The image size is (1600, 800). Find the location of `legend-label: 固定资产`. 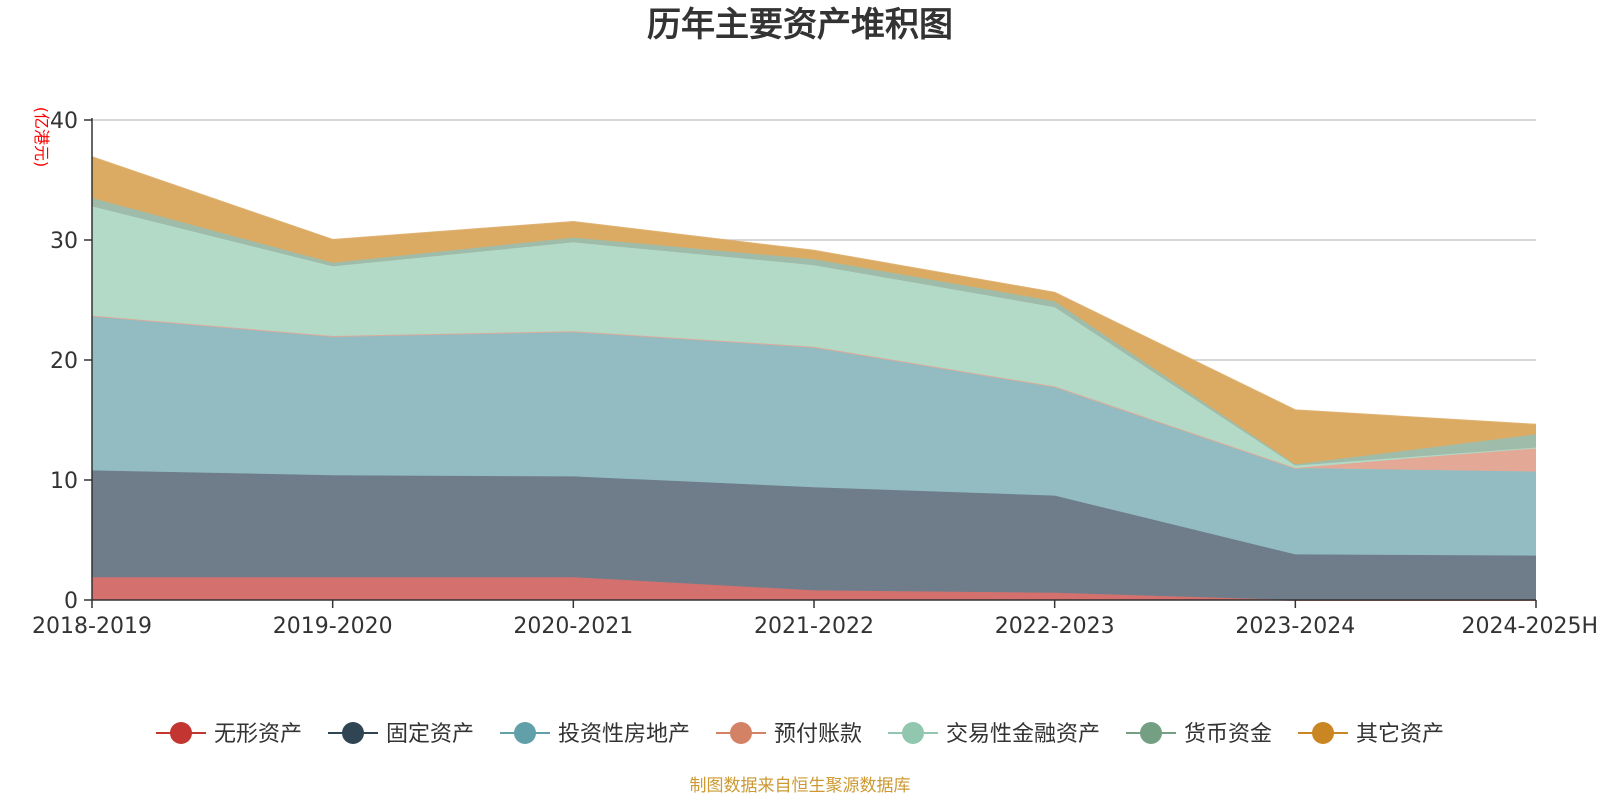

legend-label: 固定资产 is located at coordinates (430, 734).